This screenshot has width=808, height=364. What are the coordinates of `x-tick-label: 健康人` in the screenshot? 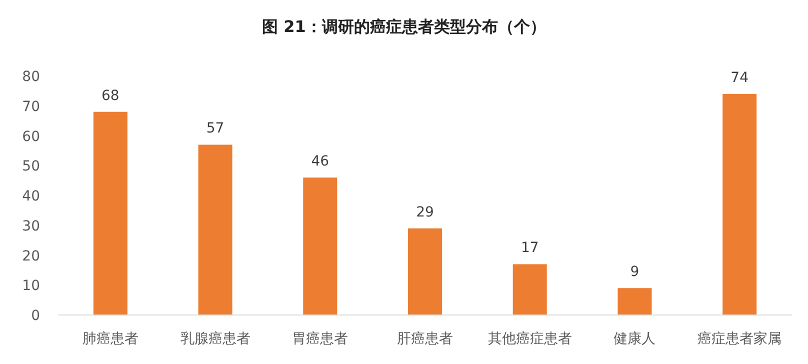 It's located at (635, 339).